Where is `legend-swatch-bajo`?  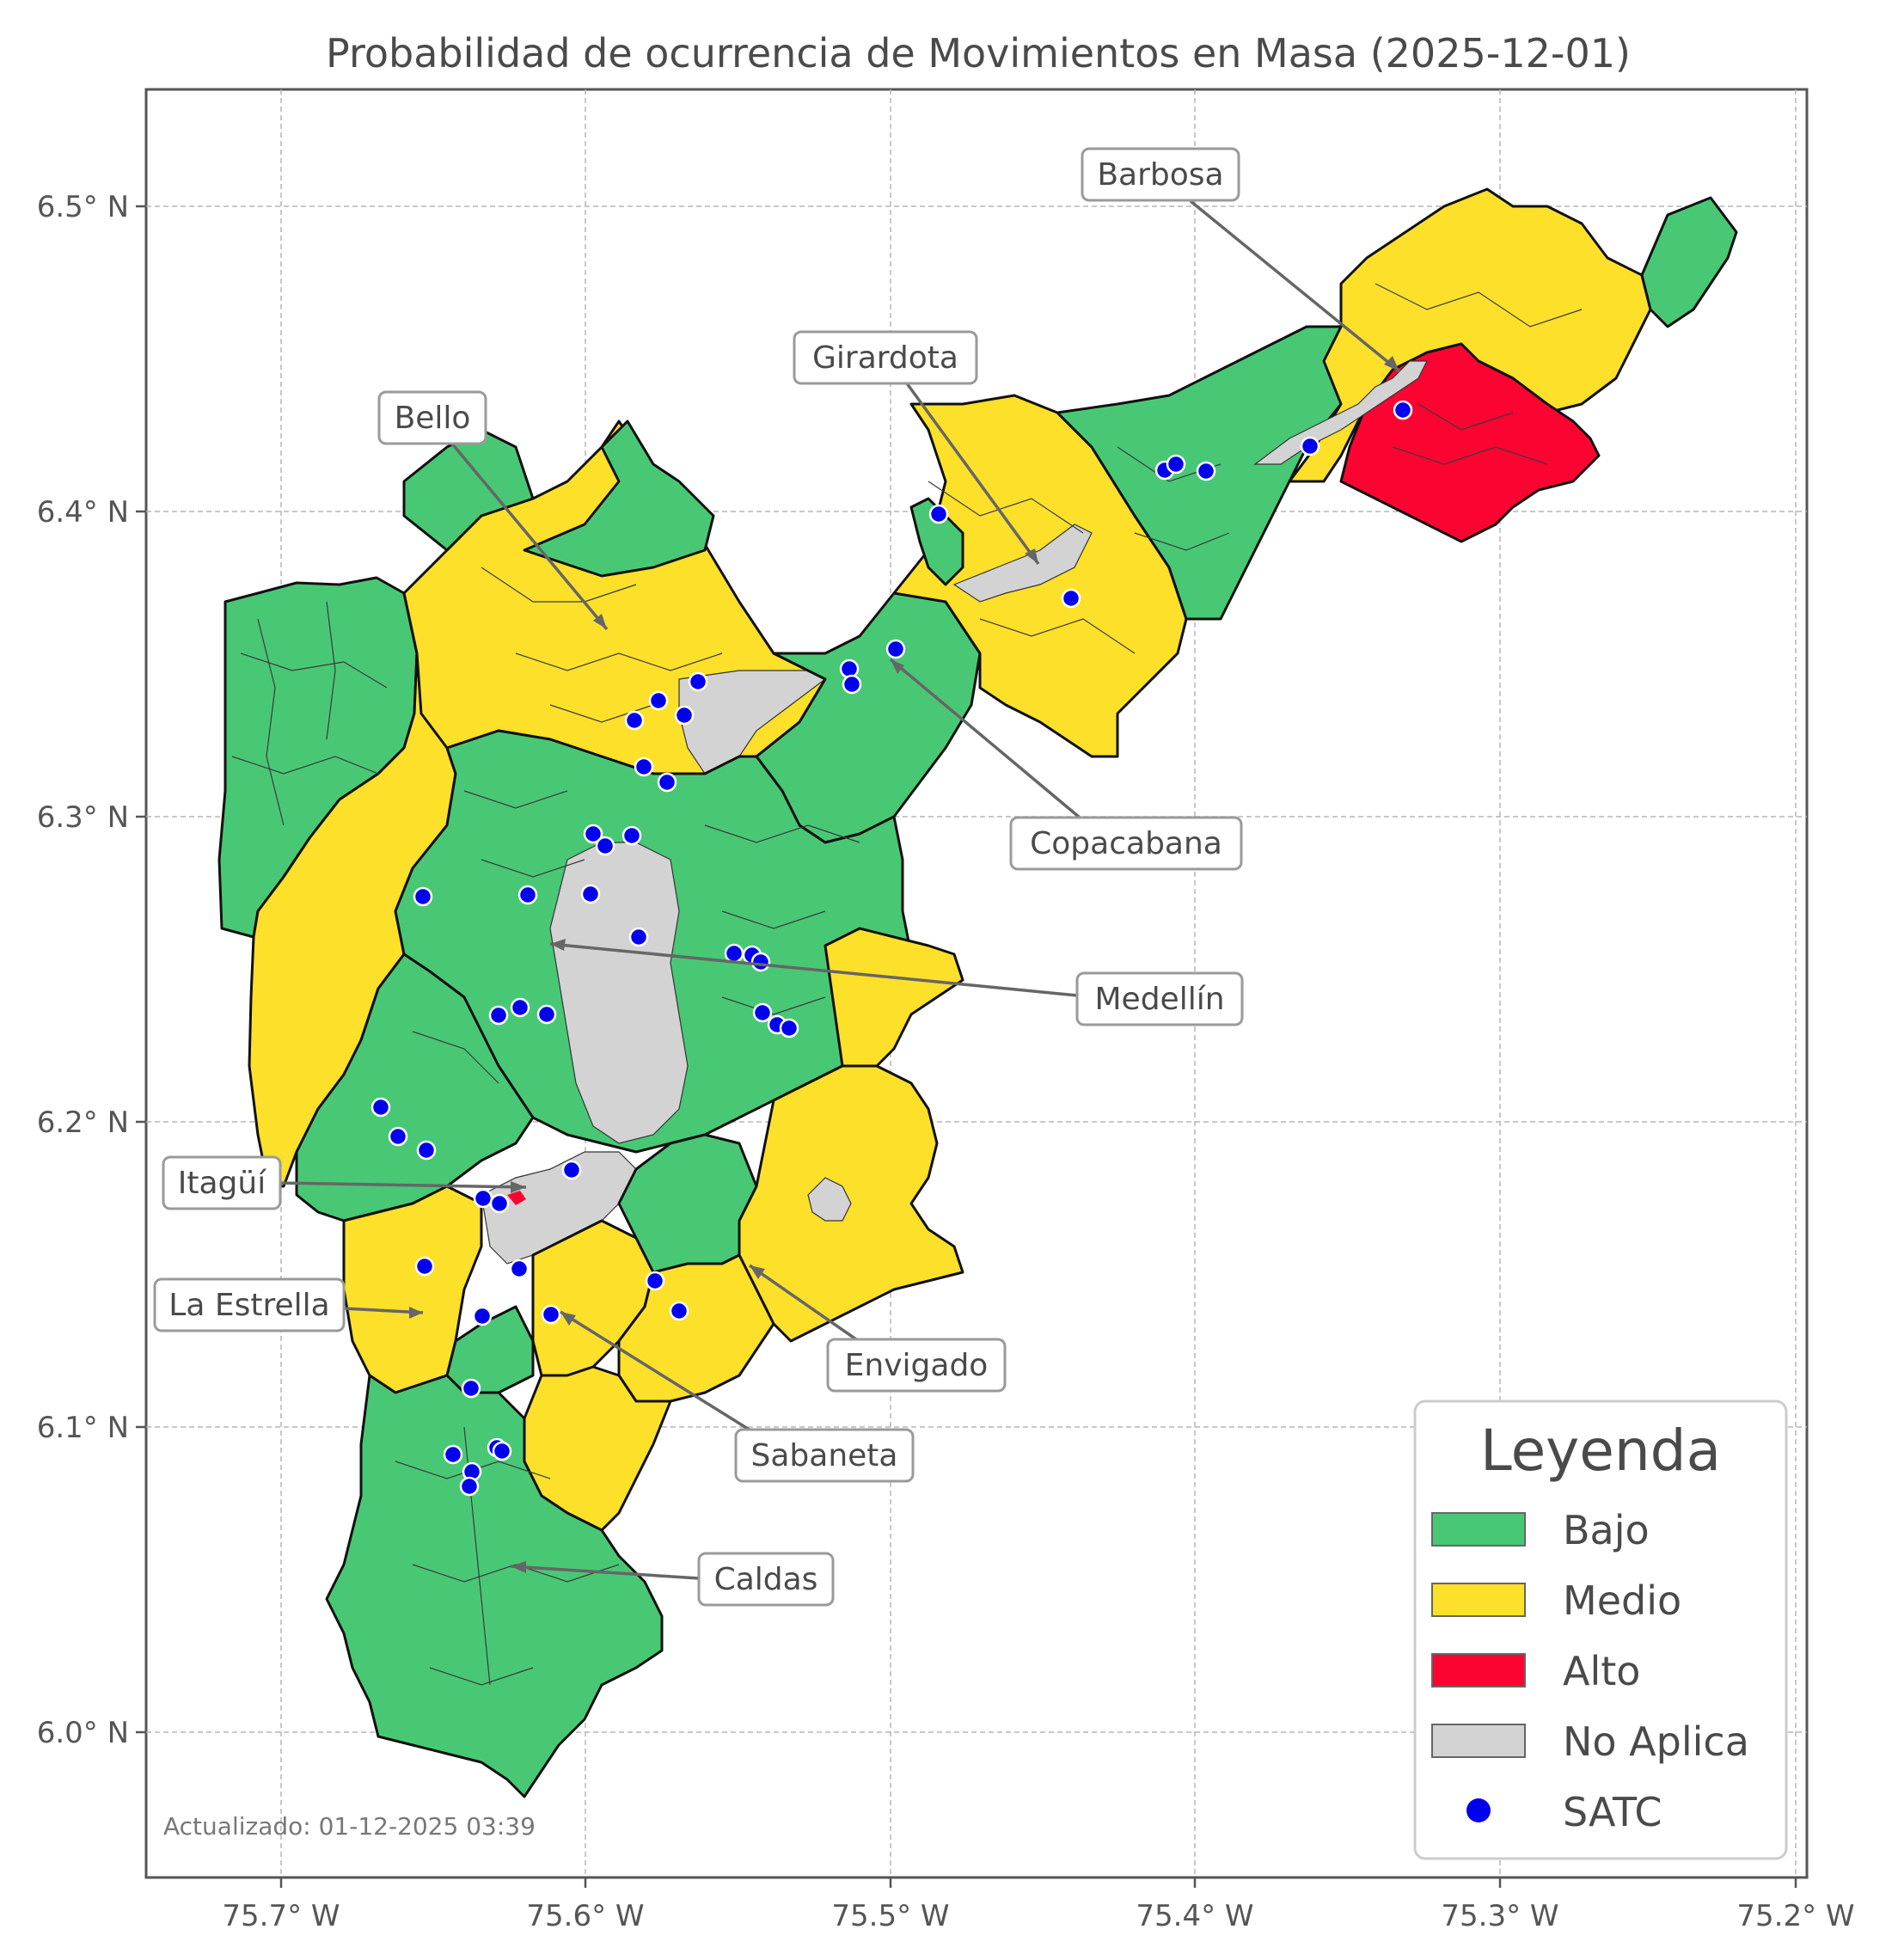 legend-swatch-bajo is located at coordinates (1478, 1529).